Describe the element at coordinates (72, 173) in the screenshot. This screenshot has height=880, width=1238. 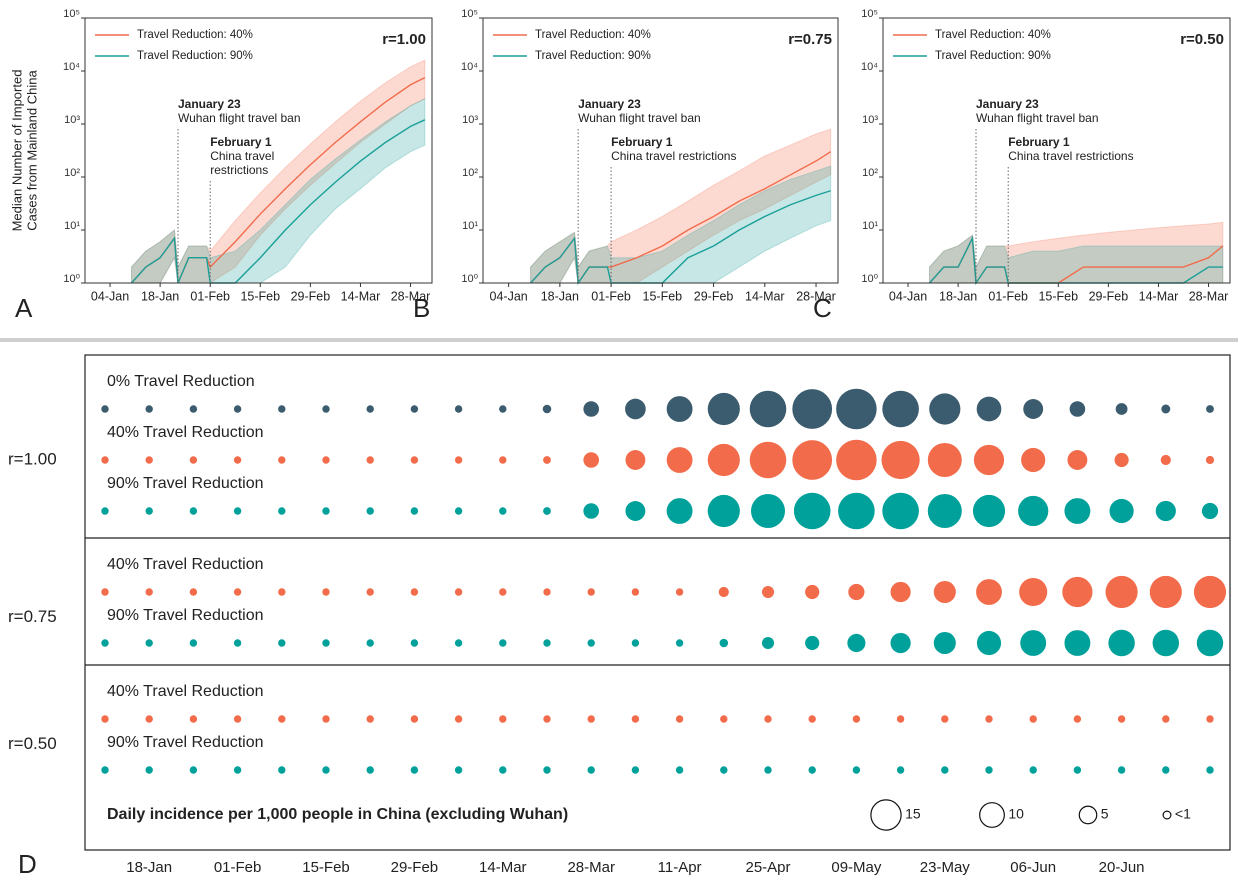
I see `y-tick-label: 10²` at that location.